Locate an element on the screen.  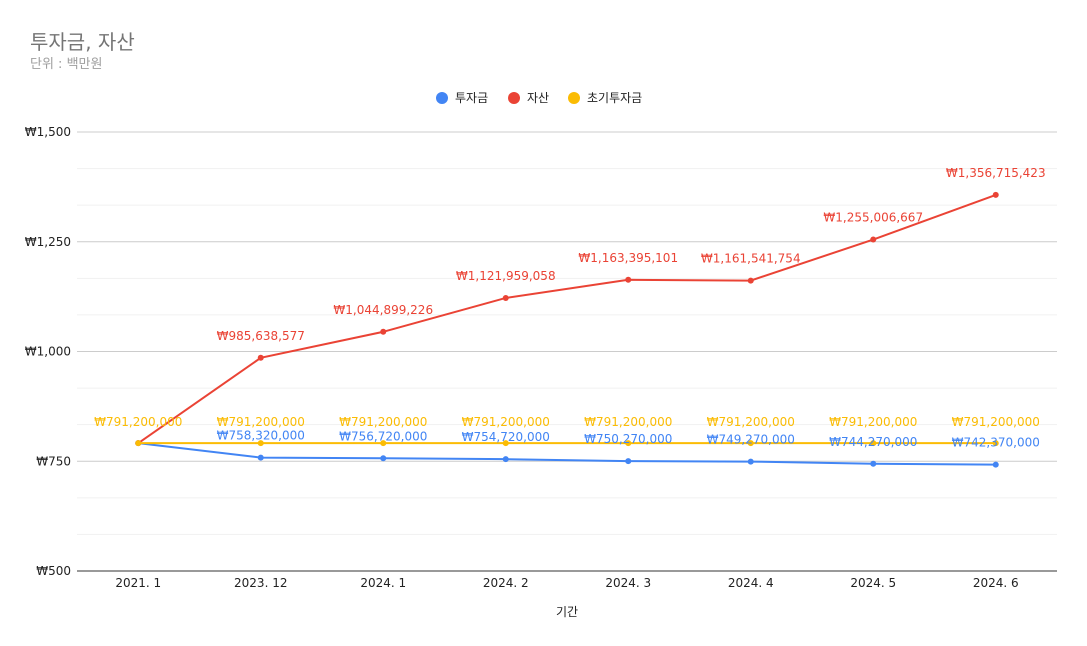
y-tick-label: ₩750 is located at coordinates (53, 461).